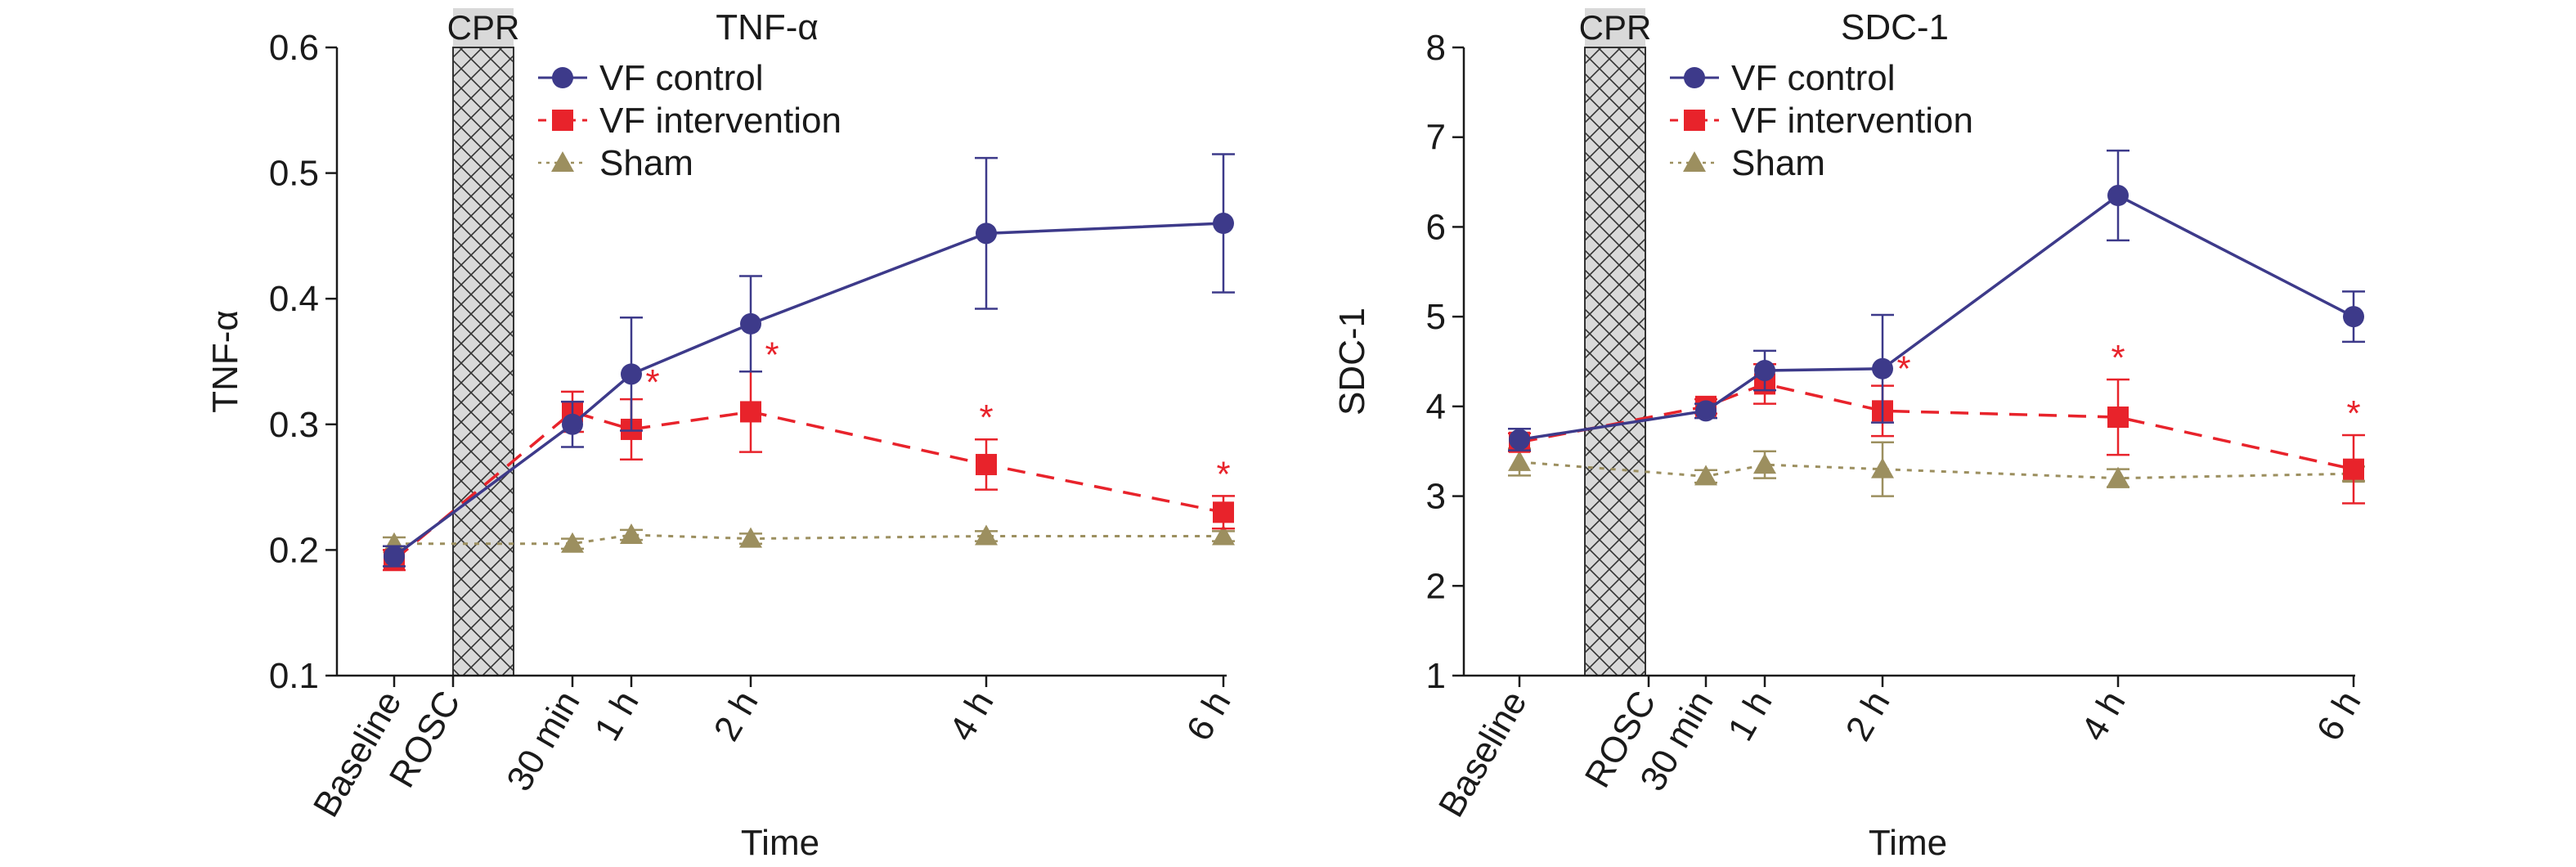 This screenshot has height=867, width=2576. What do you see at coordinates (1436, 138) in the screenshot?
I see `y-tick-label: 7` at bounding box center [1436, 138].